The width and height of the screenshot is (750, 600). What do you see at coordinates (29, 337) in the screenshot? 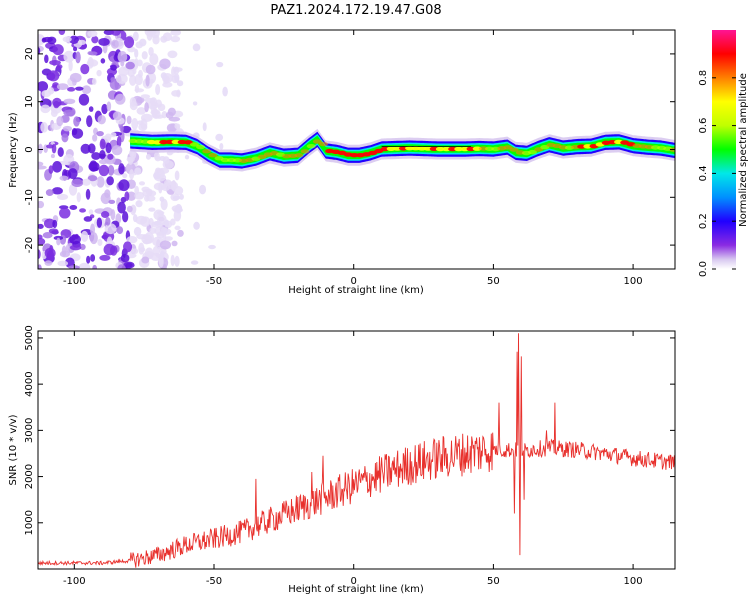
I see `y-tick-label: 5000` at bounding box center [29, 337].